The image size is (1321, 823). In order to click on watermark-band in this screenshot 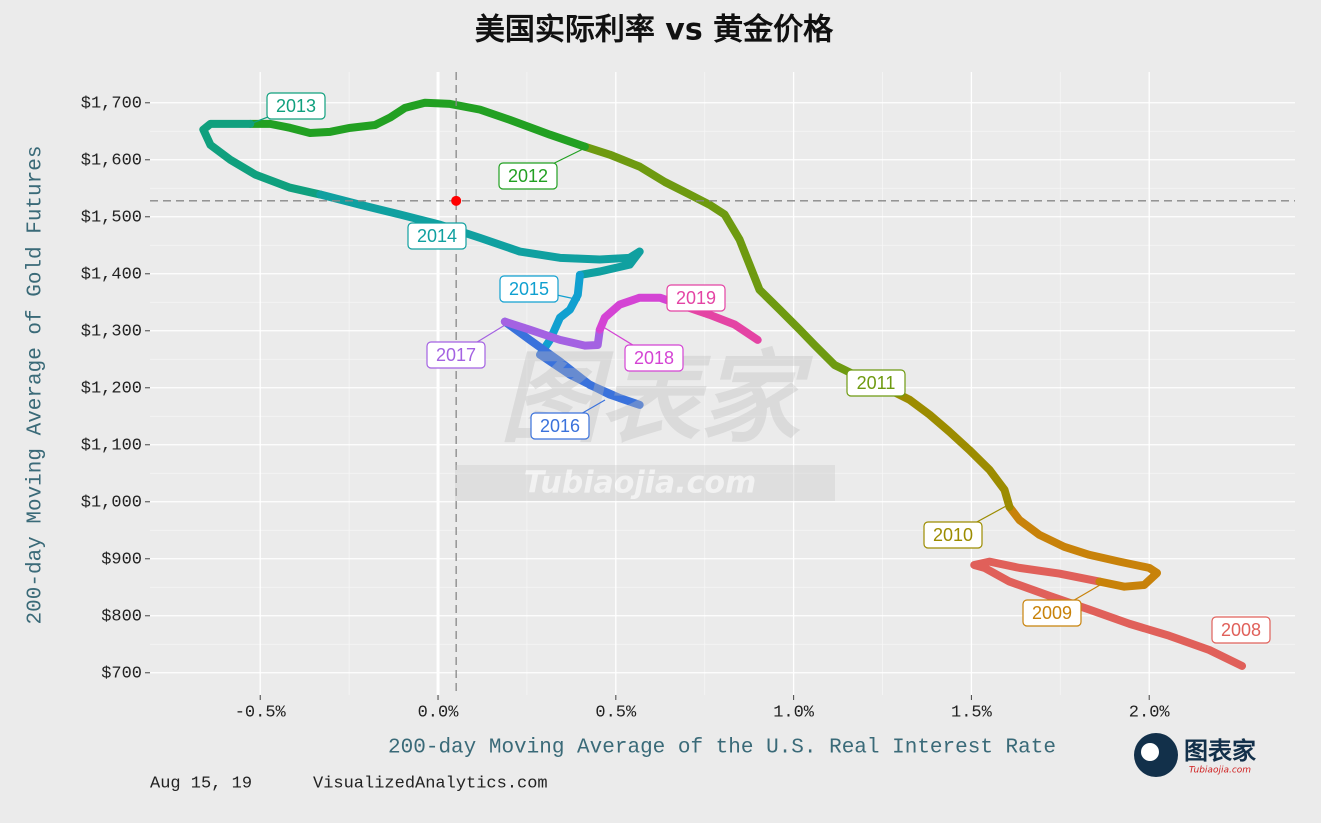, I will do `click(645, 483)`.